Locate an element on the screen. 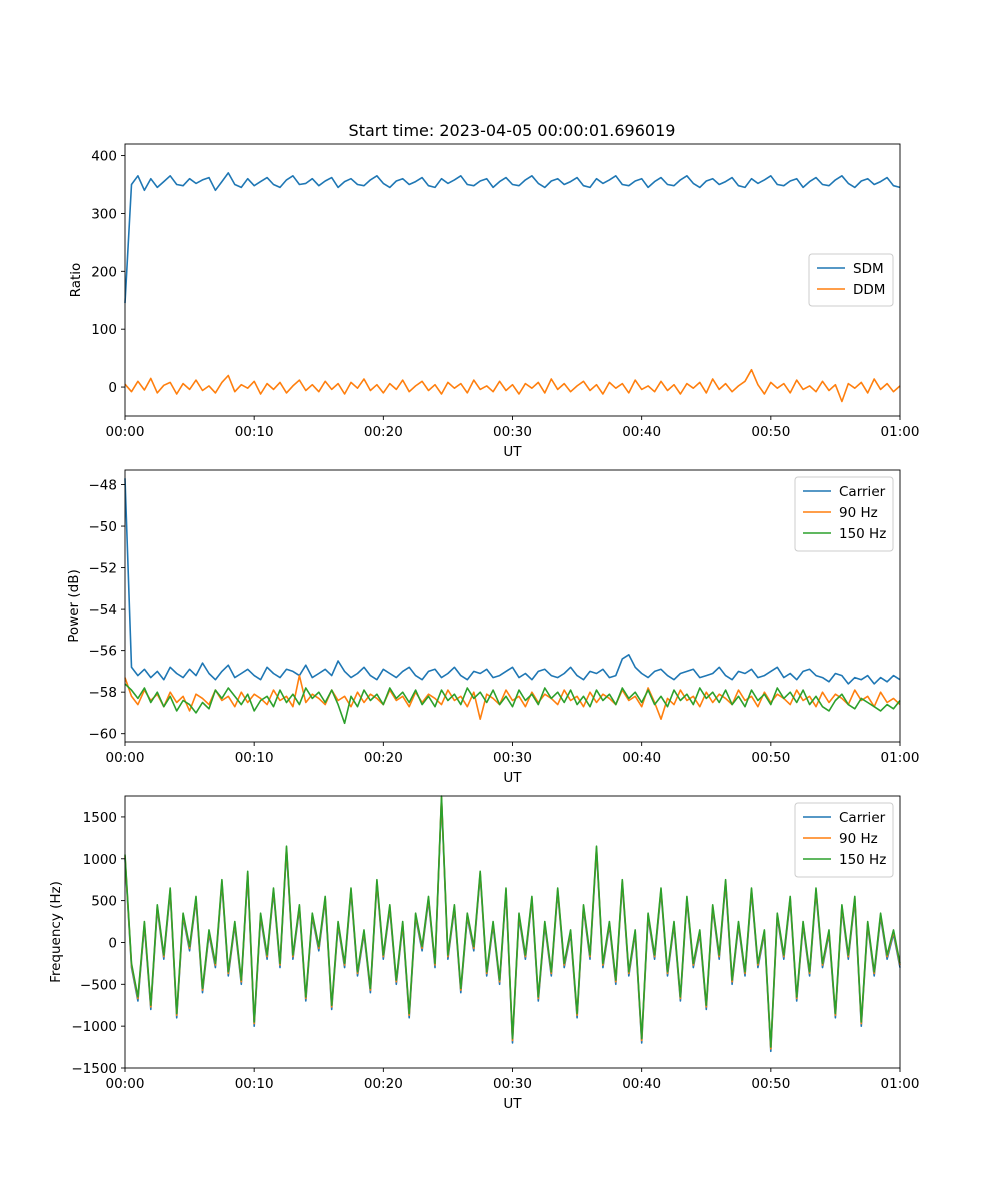 The height and width of the screenshot is (1200, 1000). y-tick-label: 1500 is located at coordinates (100, 818).